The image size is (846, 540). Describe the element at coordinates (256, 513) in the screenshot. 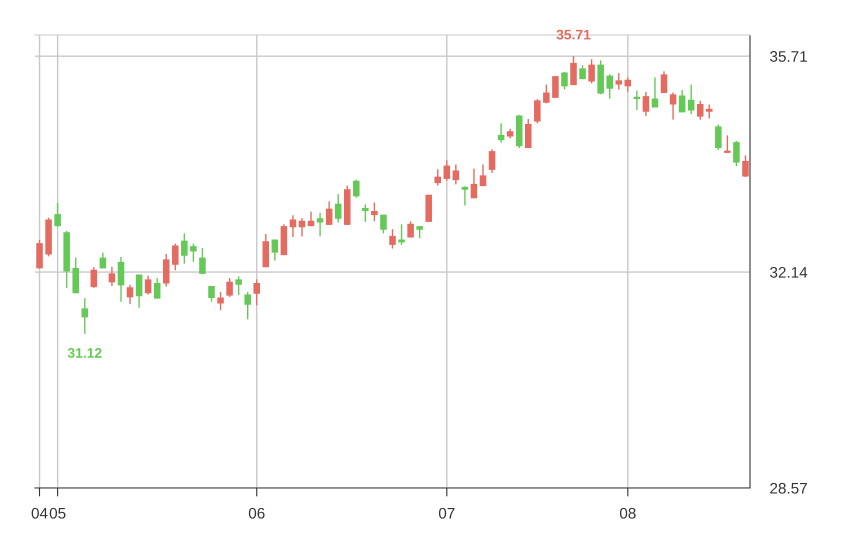

I see `x-tick-label: 06` at that location.